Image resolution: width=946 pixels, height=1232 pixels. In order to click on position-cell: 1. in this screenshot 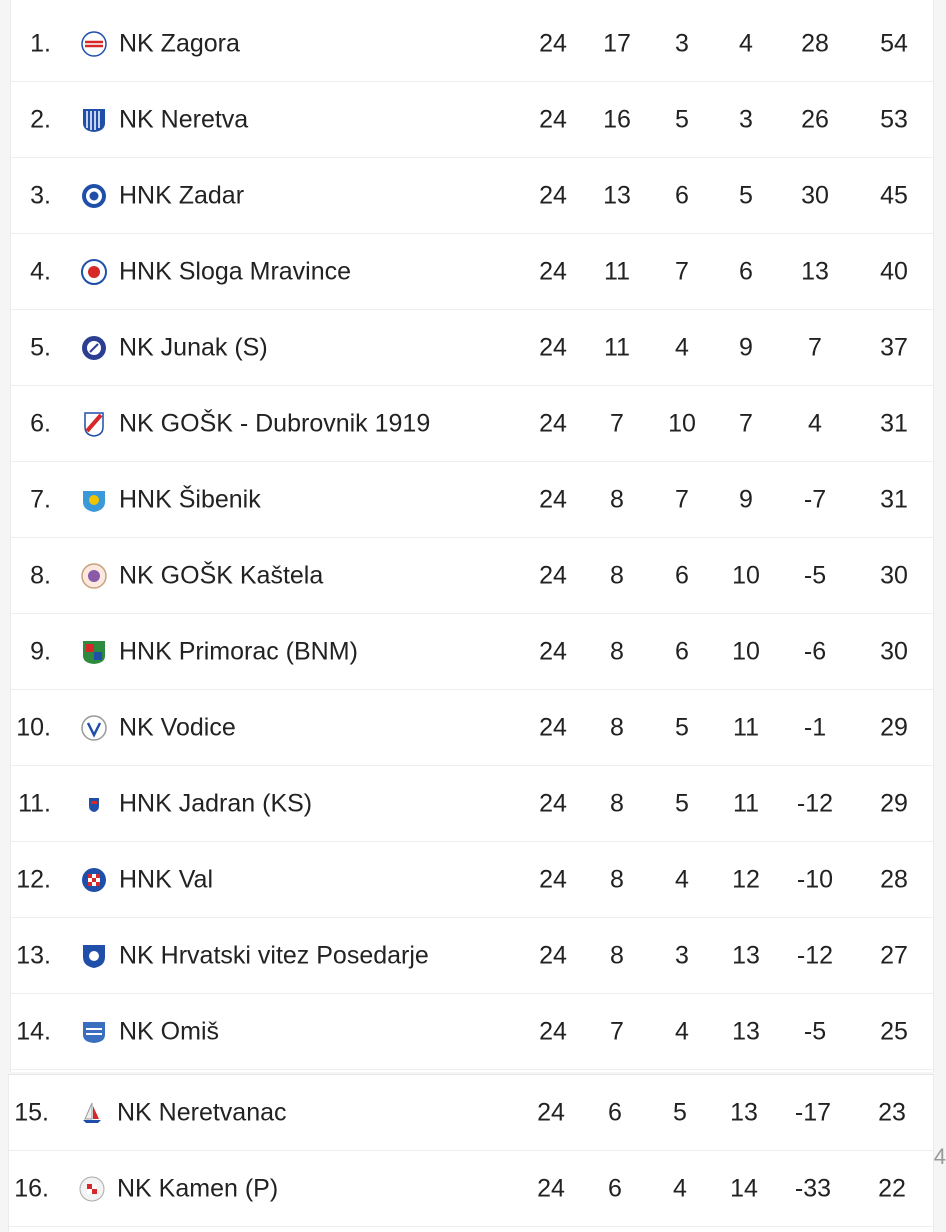, I will do `click(40, 43)`.